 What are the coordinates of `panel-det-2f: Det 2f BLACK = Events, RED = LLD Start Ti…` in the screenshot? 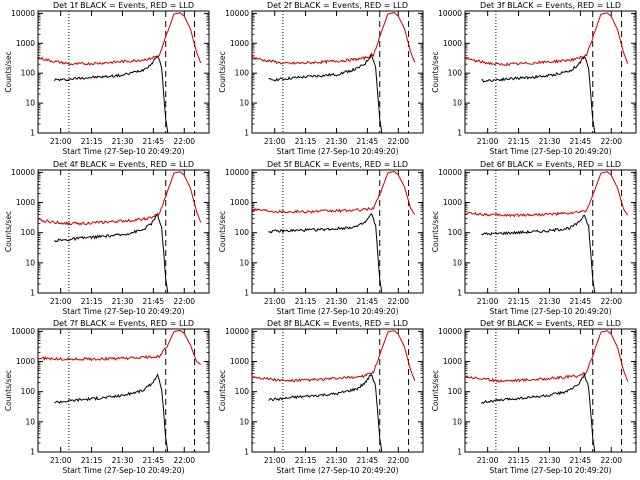 It's located at (321, 78).